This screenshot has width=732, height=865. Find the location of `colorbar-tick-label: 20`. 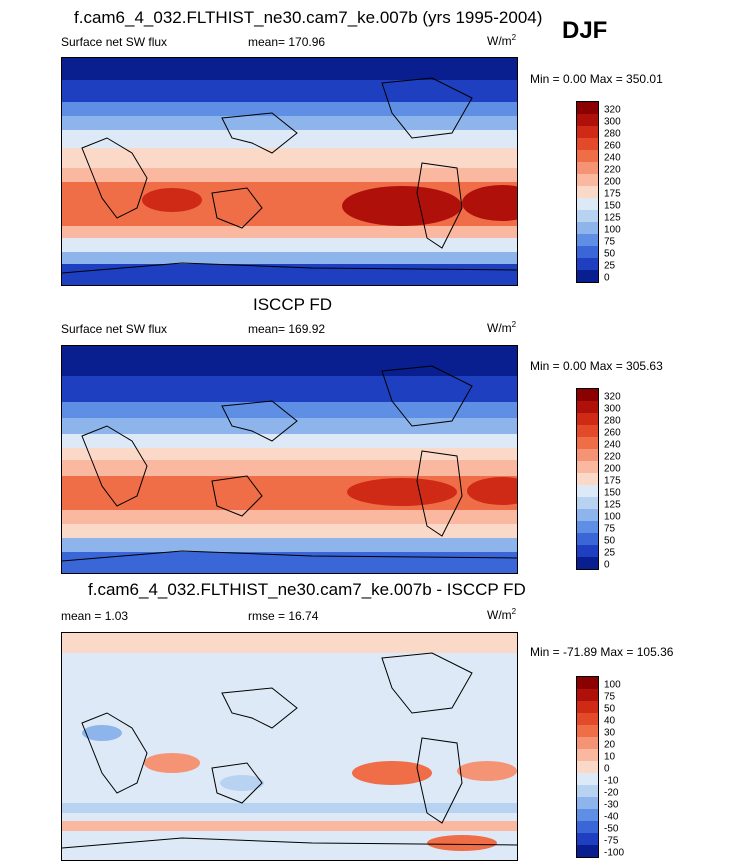

colorbar-tick-label: 20 is located at coordinates (610, 745).